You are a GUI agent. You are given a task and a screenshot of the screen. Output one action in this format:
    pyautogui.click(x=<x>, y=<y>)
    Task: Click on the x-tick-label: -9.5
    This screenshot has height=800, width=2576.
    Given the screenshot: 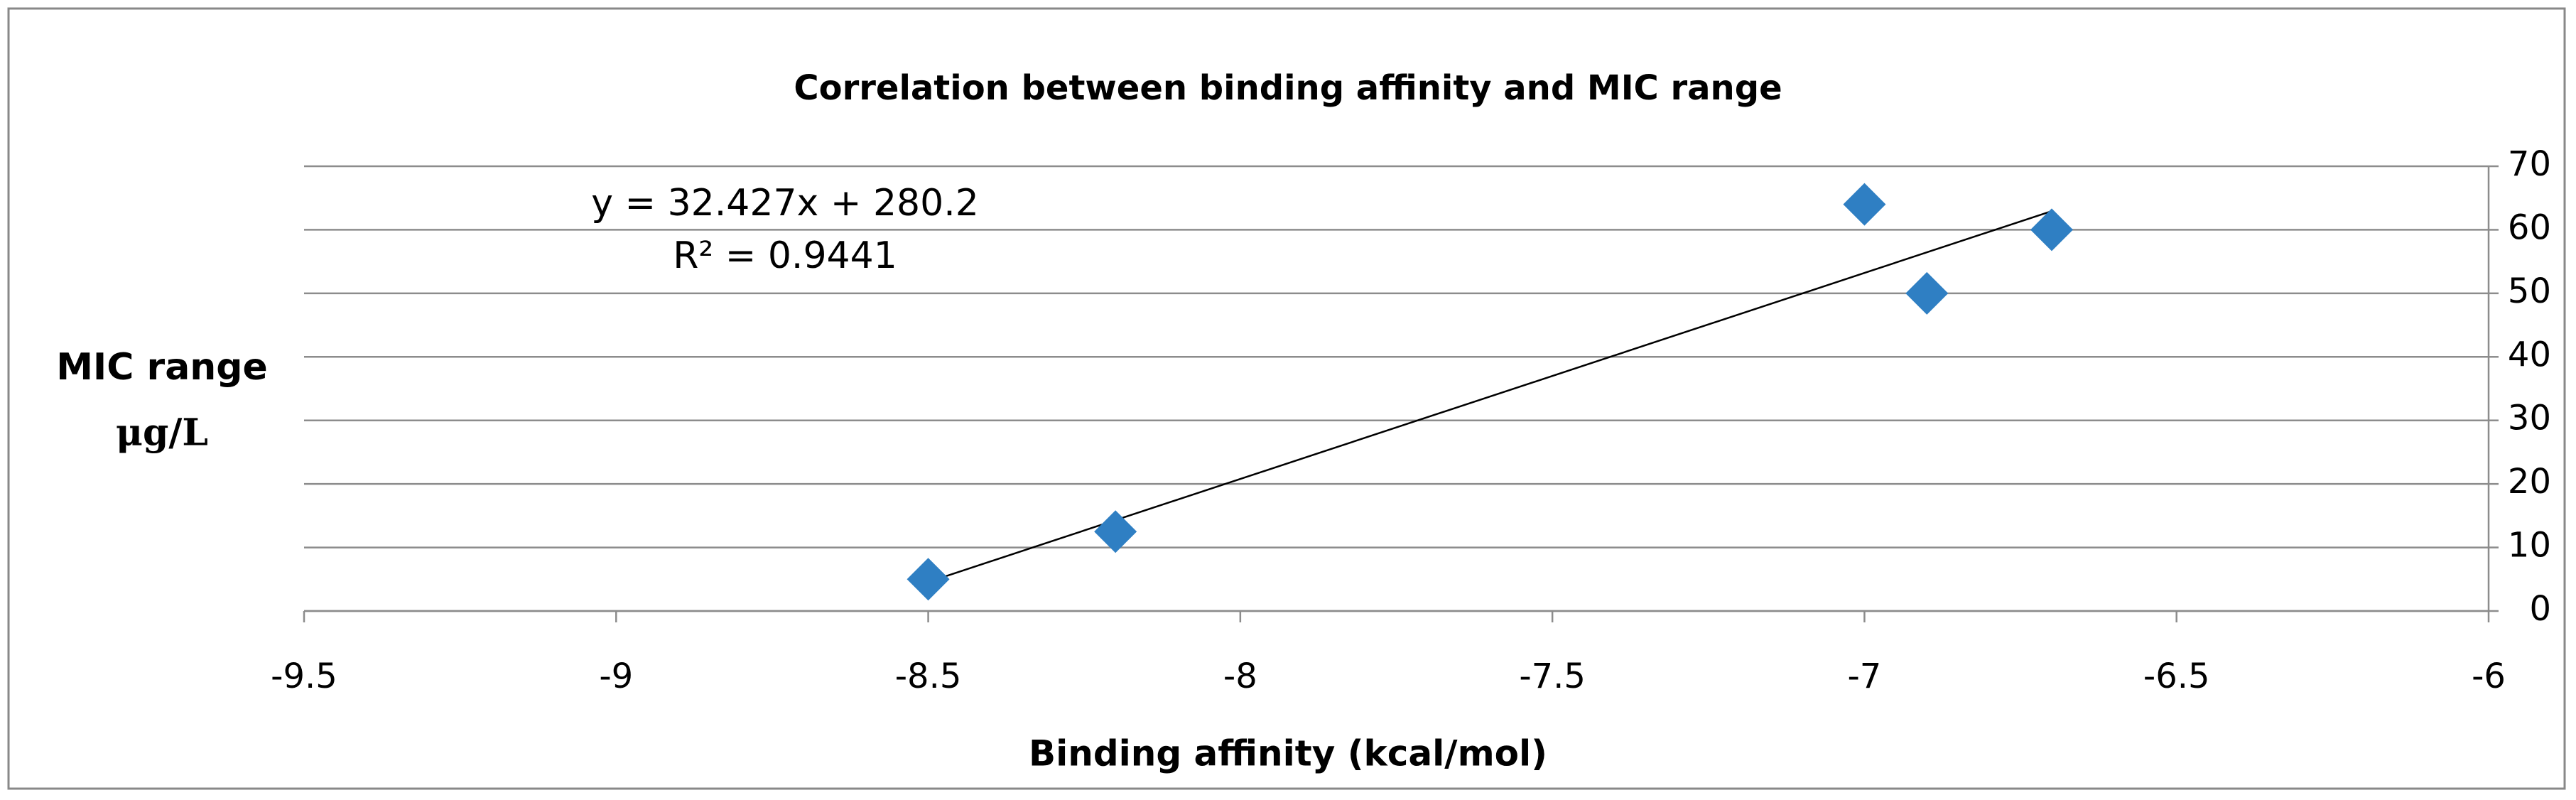 What is the action you would take?
    pyautogui.click(x=304, y=676)
    